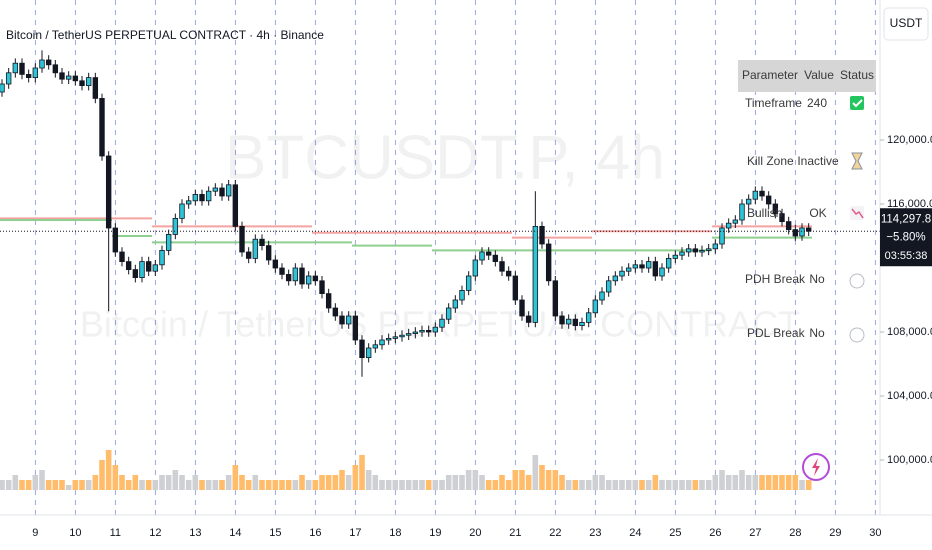 This screenshot has width=932, height=550. What do you see at coordinates (857, 213) in the screenshot?
I see `status-chart-icon` at bounding box center [857, 213].